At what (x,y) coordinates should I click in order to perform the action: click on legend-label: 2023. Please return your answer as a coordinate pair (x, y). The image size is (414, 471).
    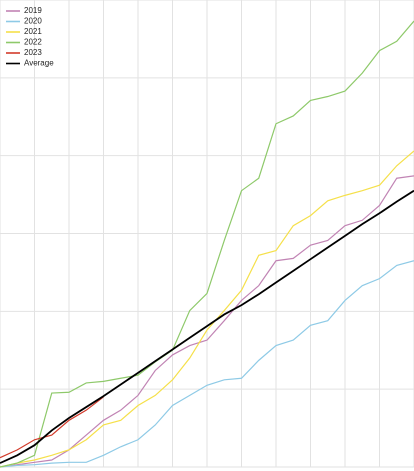
    Looking at the image, I should click on (33, 52).